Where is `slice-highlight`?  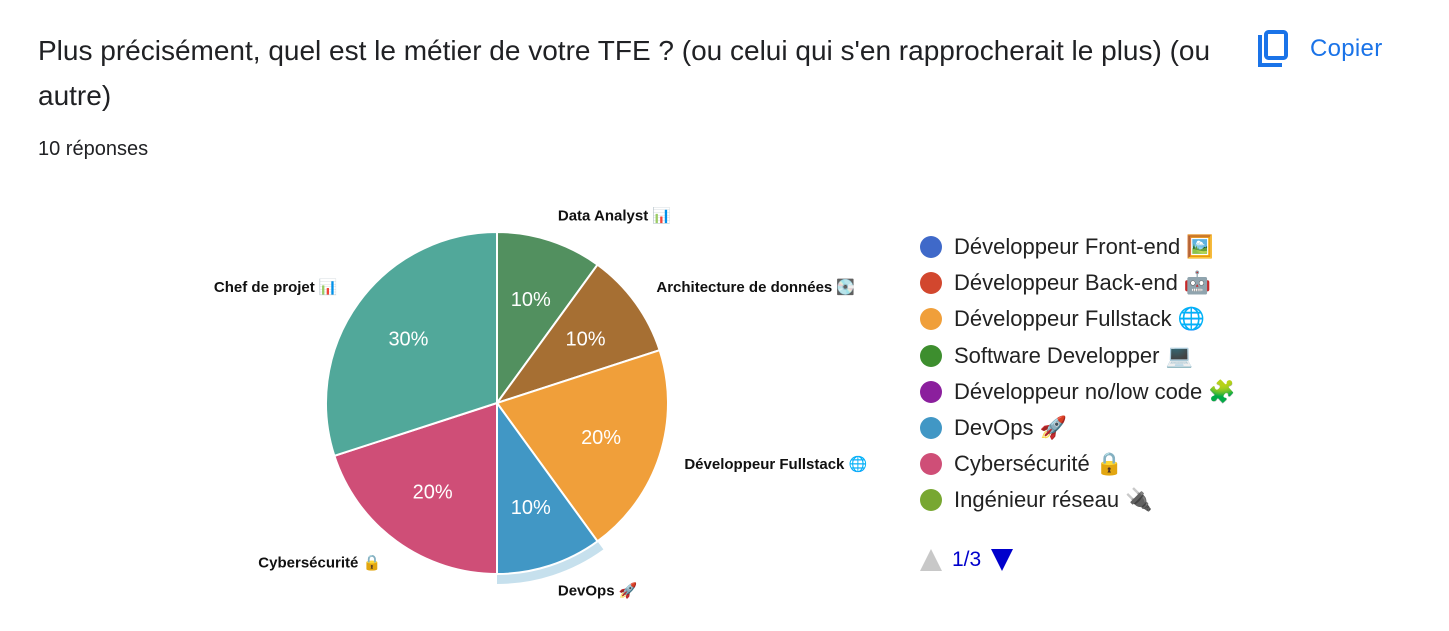 slice-highlight is located at coordinates (550, 562).